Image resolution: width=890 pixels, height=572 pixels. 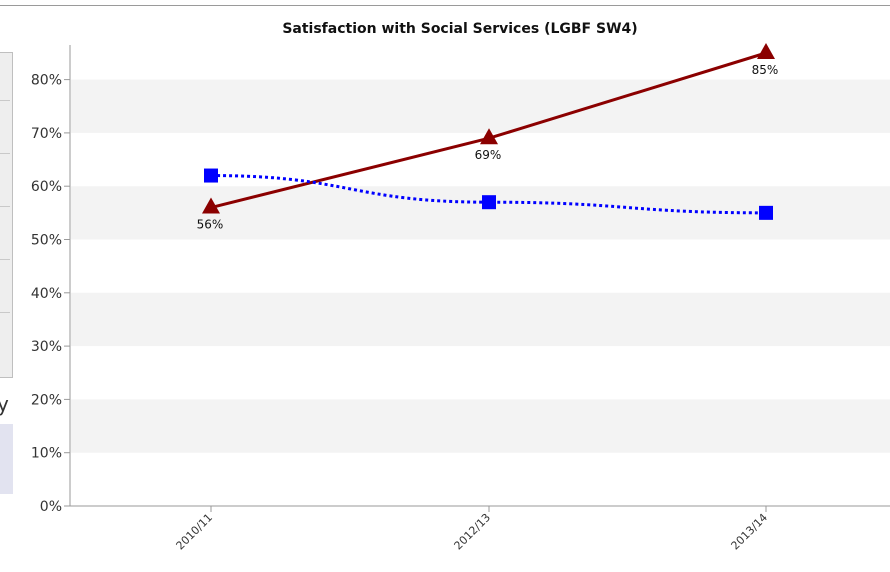 I want to click on cropped-side-table, so click(x=6, y=215).